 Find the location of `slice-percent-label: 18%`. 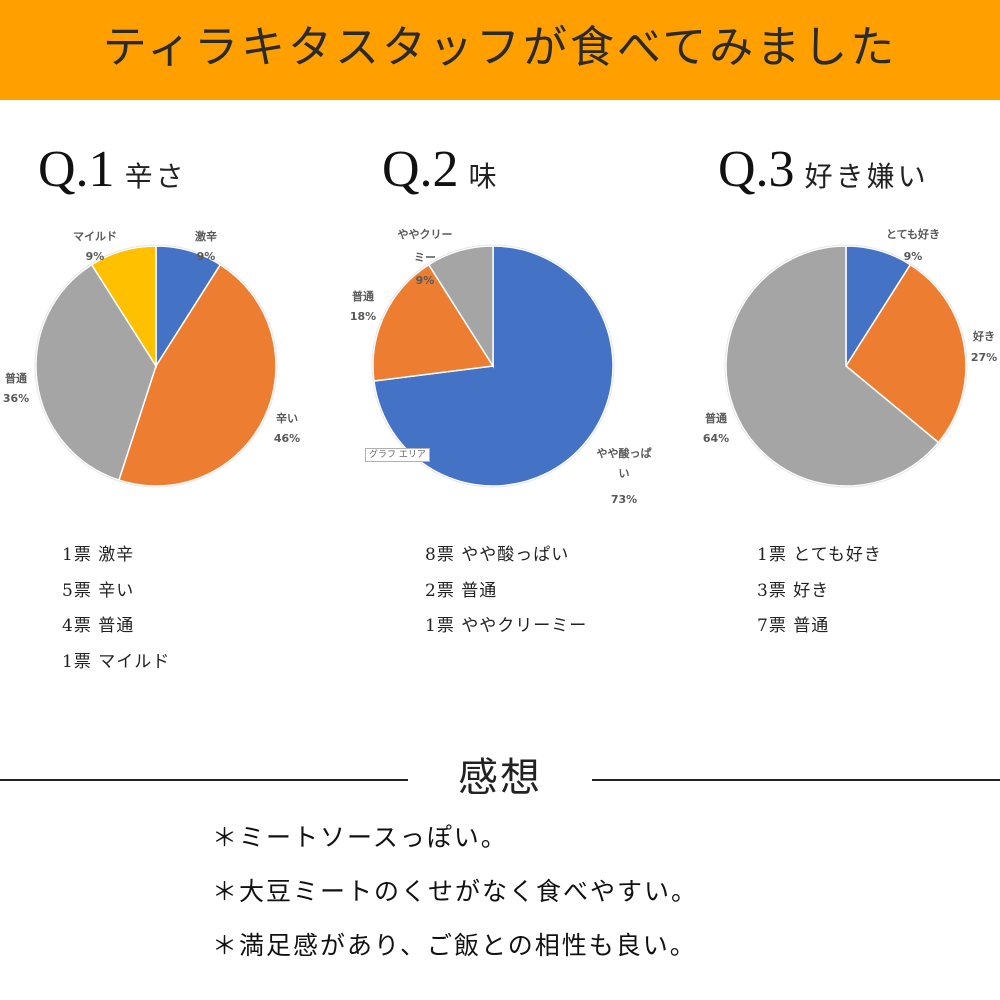

slice-percent-label: 18% is located at coordinates (363, 316).